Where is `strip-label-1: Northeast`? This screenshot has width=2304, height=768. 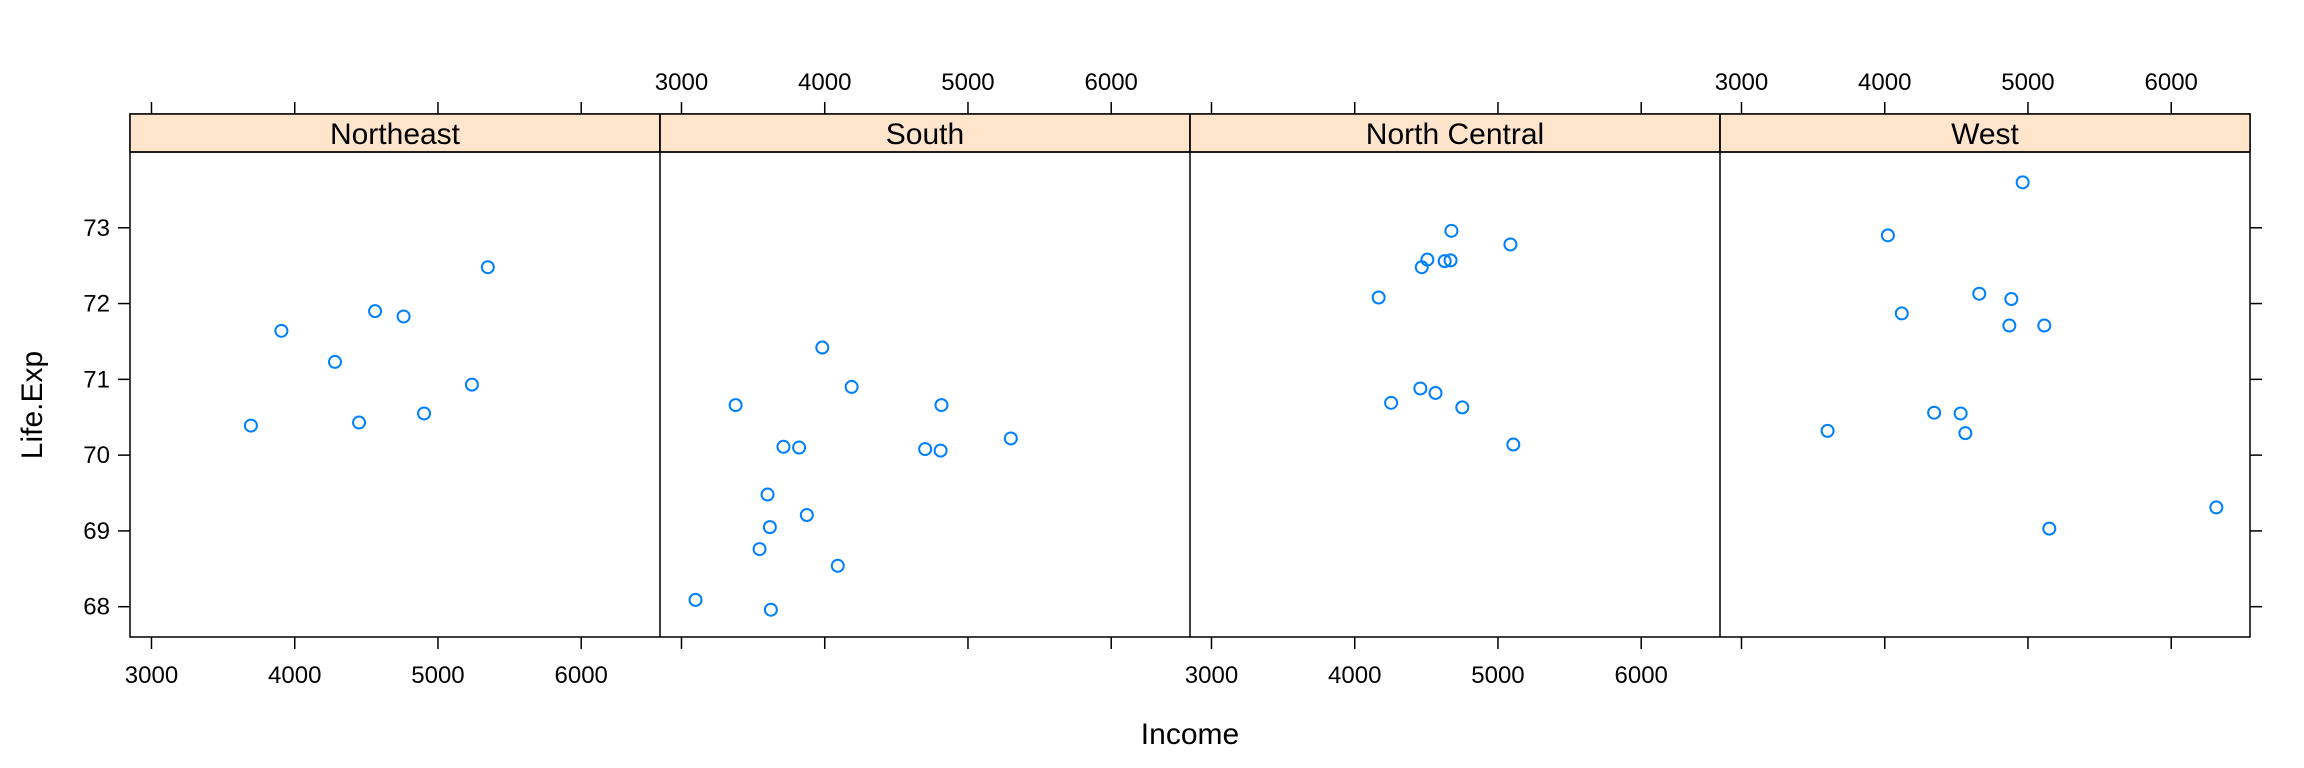
strip-label-1: Northeast is located at coordinates (395, 134).